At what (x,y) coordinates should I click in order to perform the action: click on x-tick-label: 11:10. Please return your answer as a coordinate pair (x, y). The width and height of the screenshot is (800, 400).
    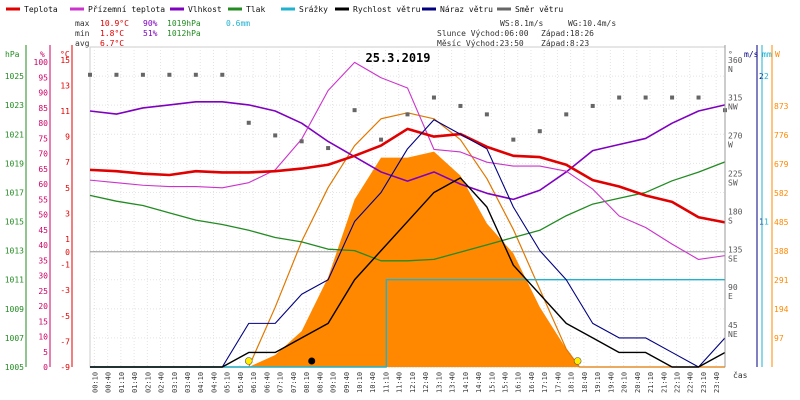
    Looking at the image, I should click on (386, 382).